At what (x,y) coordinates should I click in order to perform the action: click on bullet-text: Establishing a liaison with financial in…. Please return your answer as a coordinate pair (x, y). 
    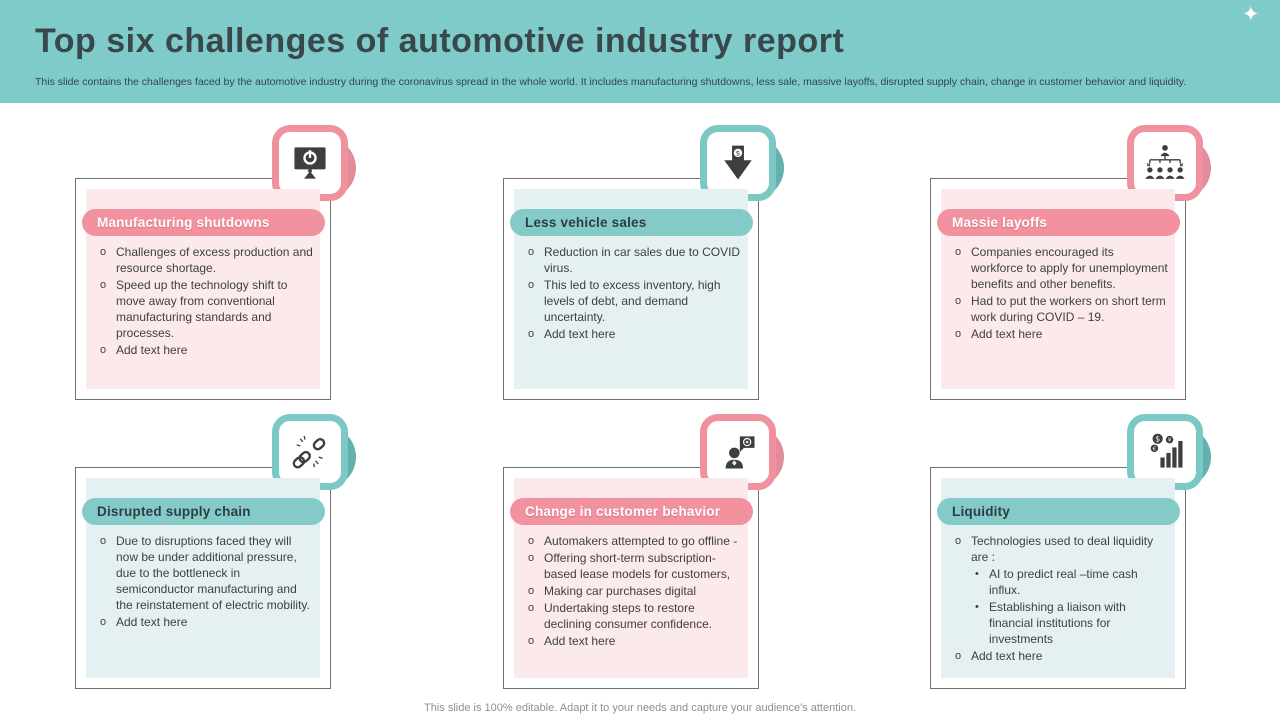
    Looking at the image, I should click on (1057, 623).